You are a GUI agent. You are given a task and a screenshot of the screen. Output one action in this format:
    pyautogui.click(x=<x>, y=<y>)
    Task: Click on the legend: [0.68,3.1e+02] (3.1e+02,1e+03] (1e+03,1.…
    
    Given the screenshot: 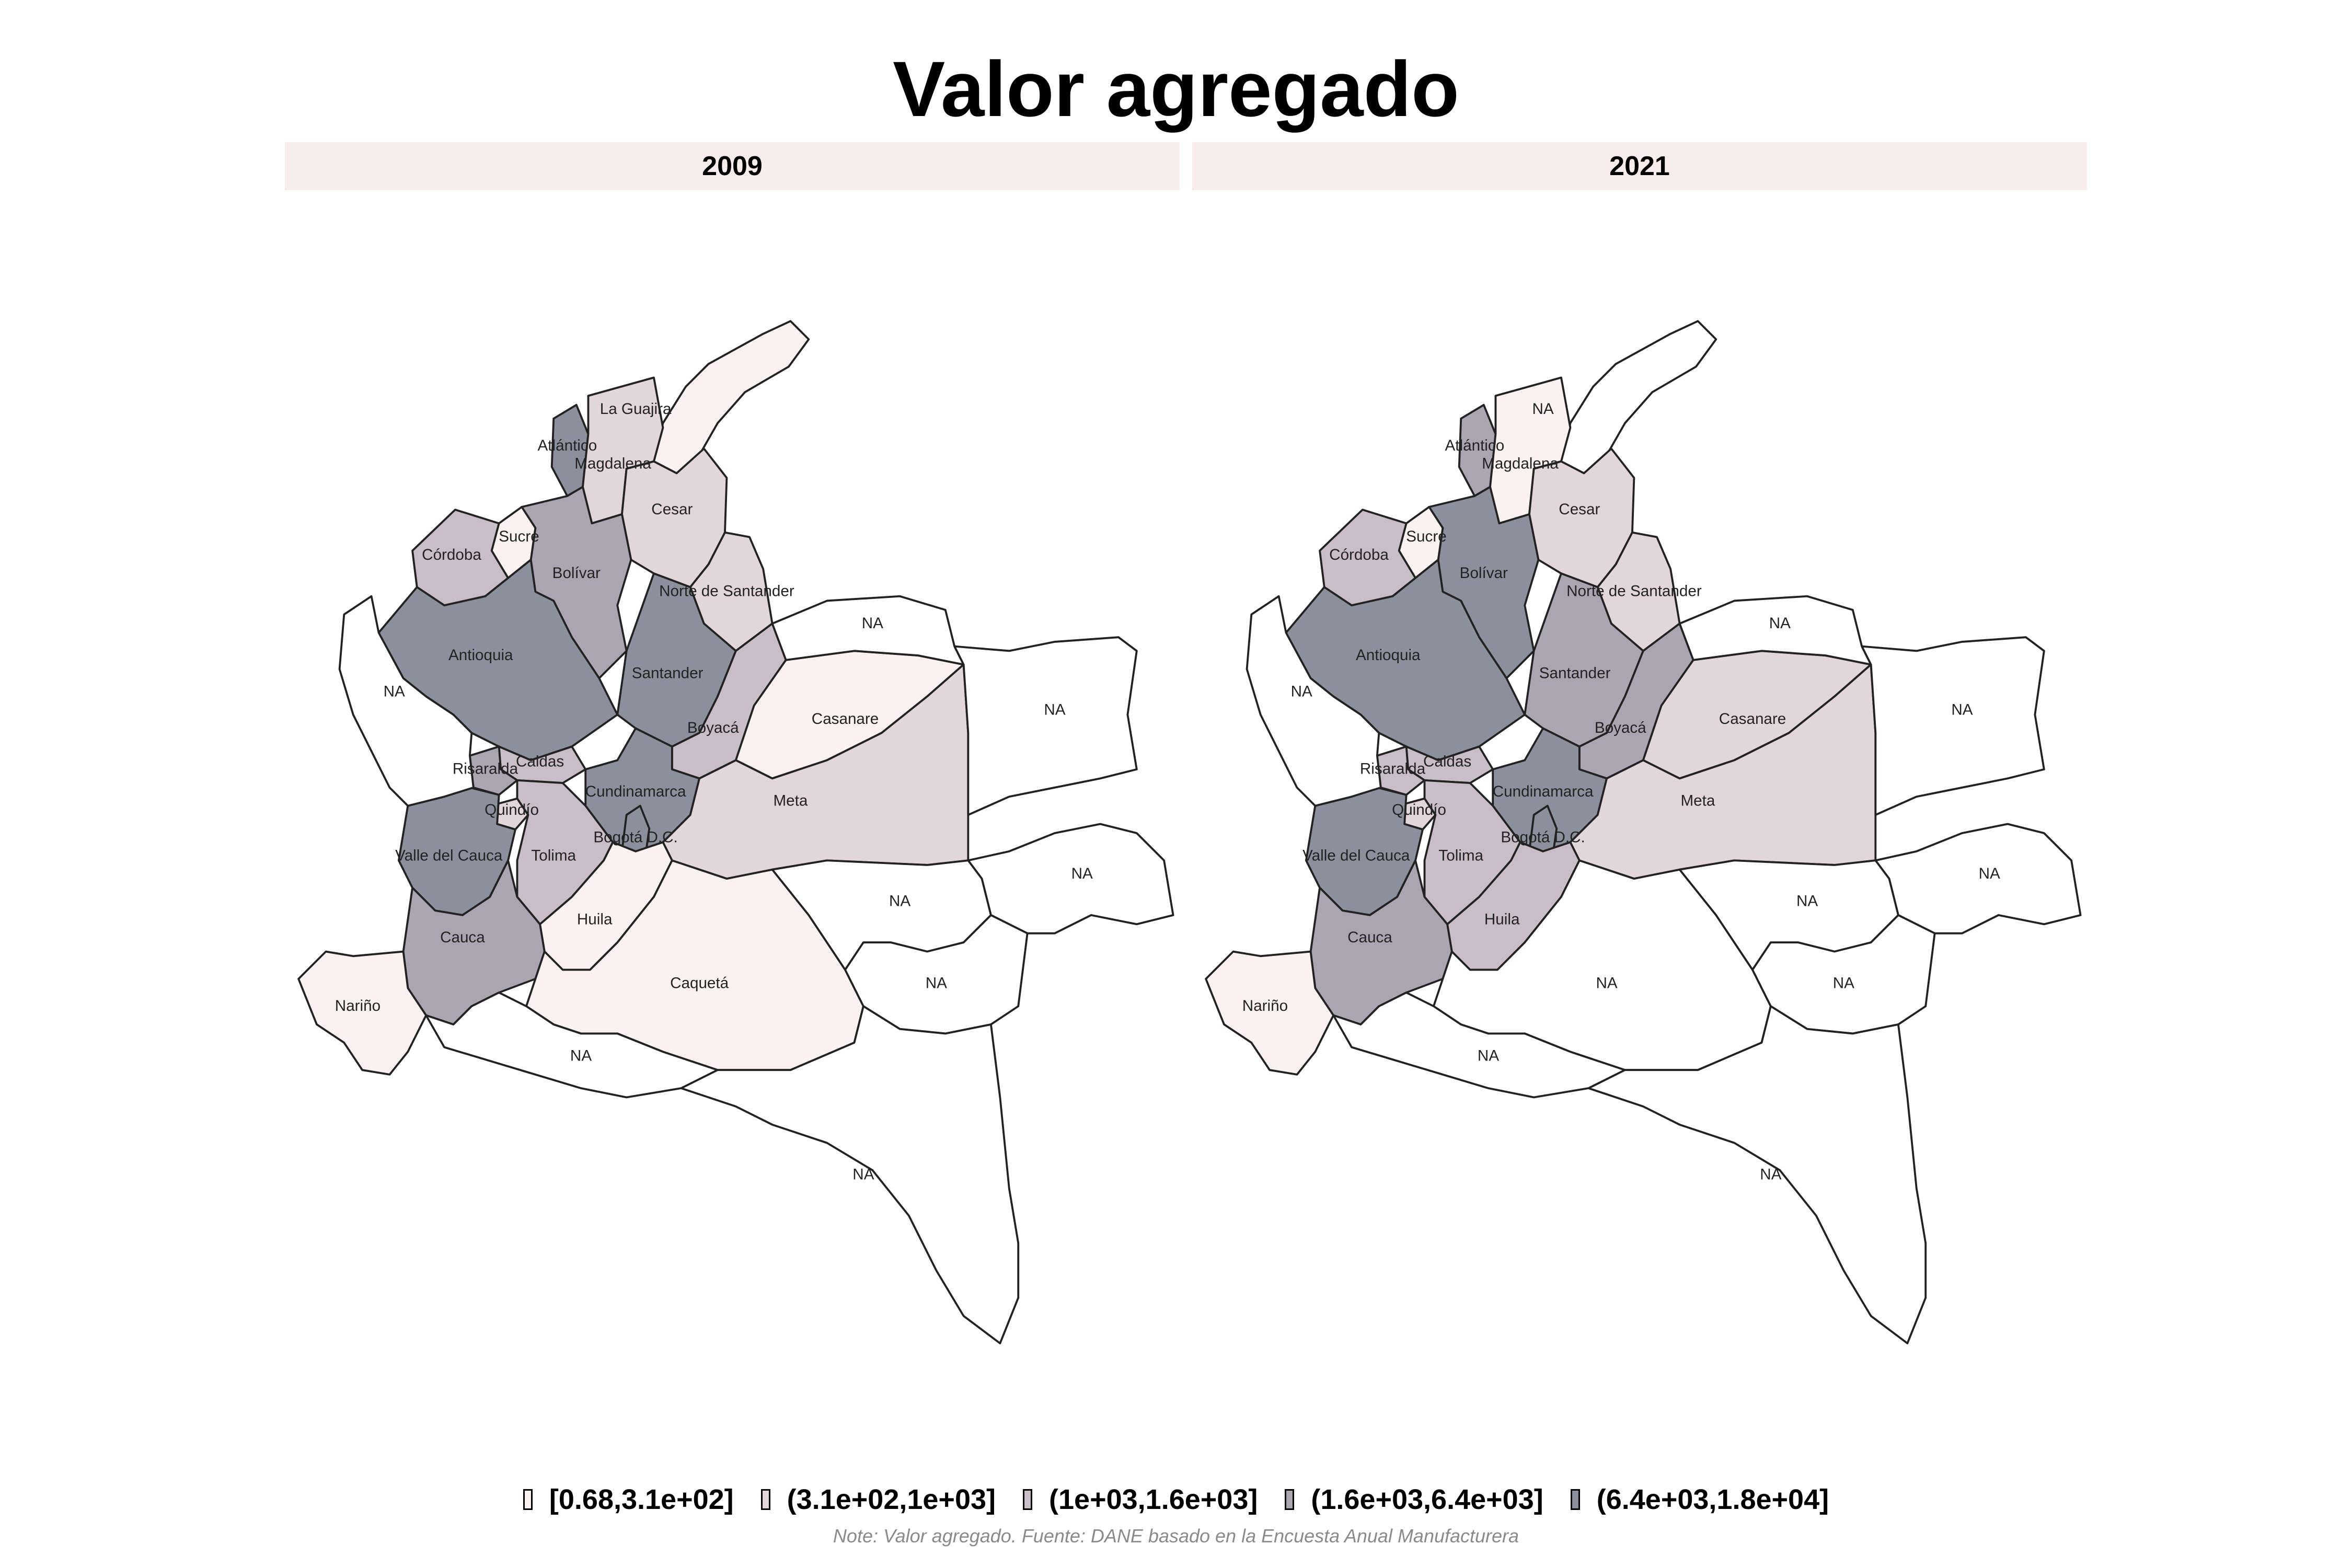 What is the action you would take?
    pyautogui.click(x=1176, y=1499)
    